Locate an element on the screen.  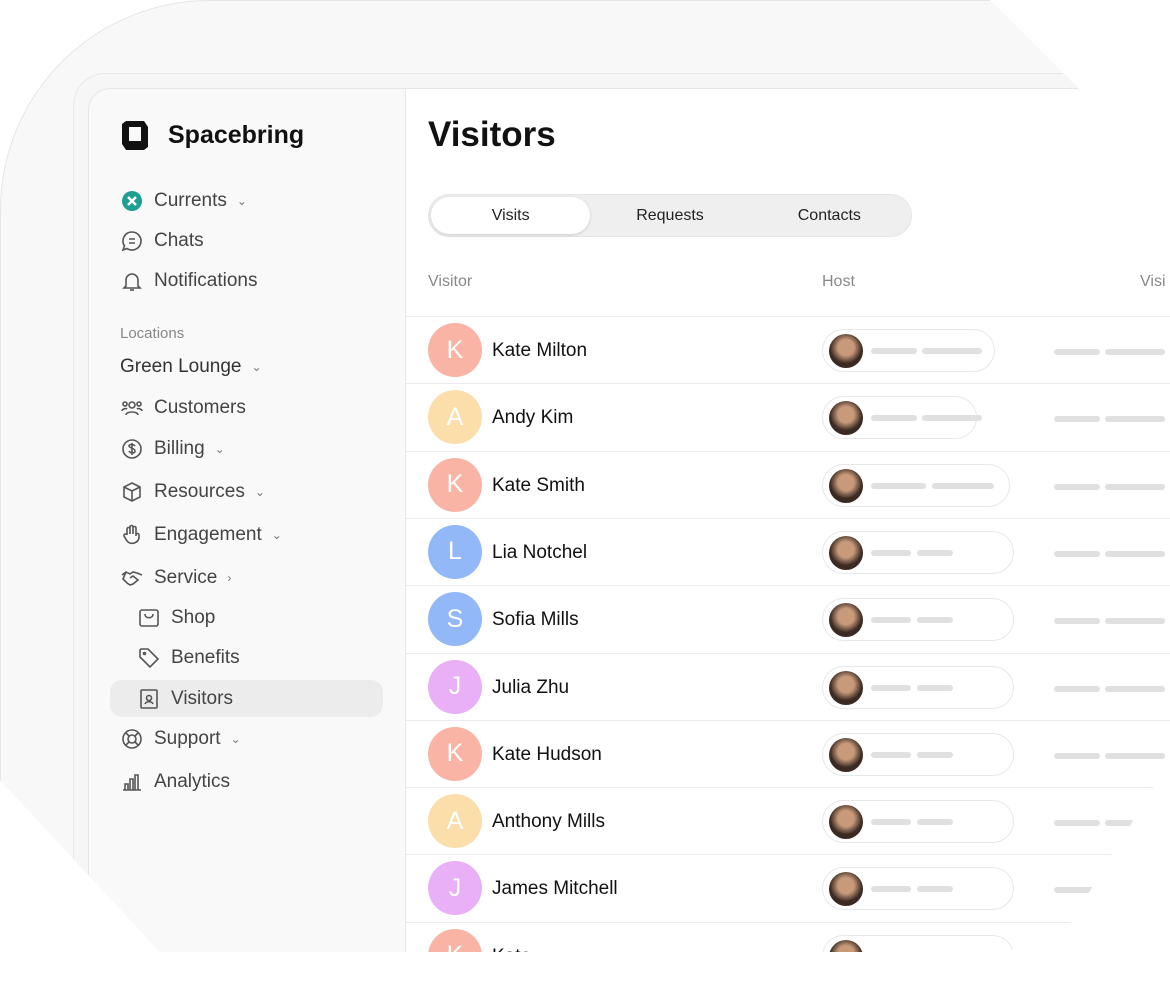
nav-label: Notifications is located at coordinates (206, 280).